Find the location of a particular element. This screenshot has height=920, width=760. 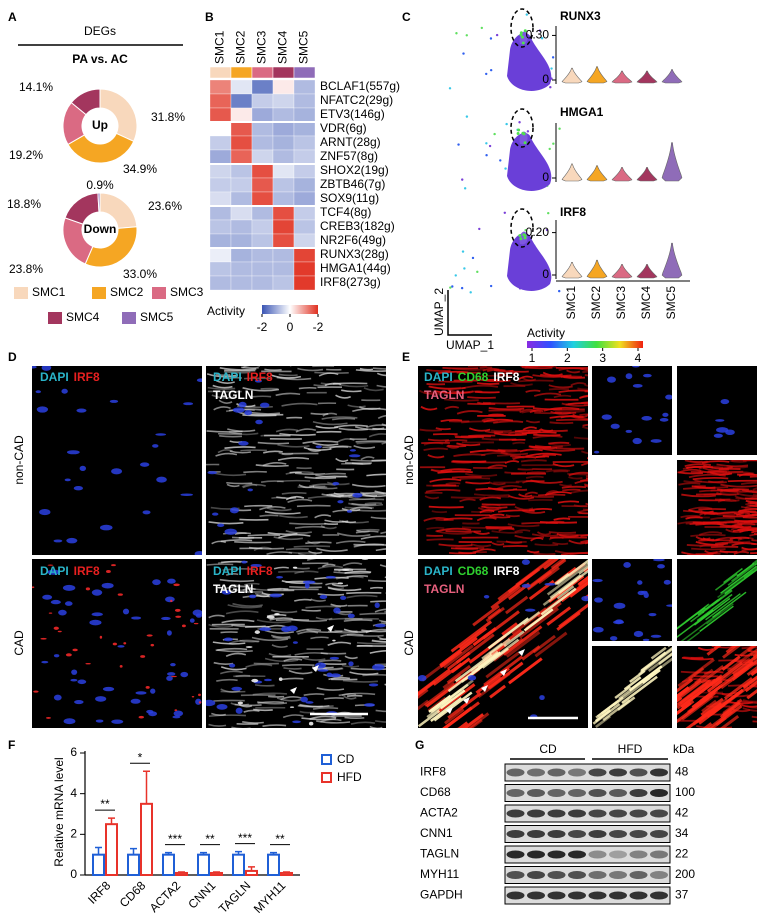

legend-swatch is located at coordinates (129, 318).